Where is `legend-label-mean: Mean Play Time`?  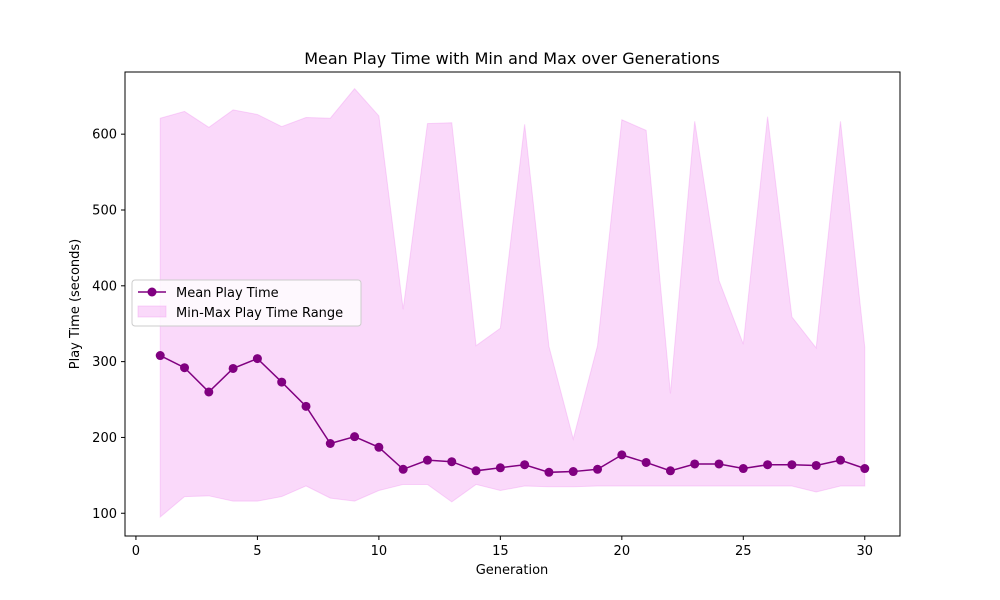
legend-label-mean: Mean Play Time is located at coordinates (227, 293).